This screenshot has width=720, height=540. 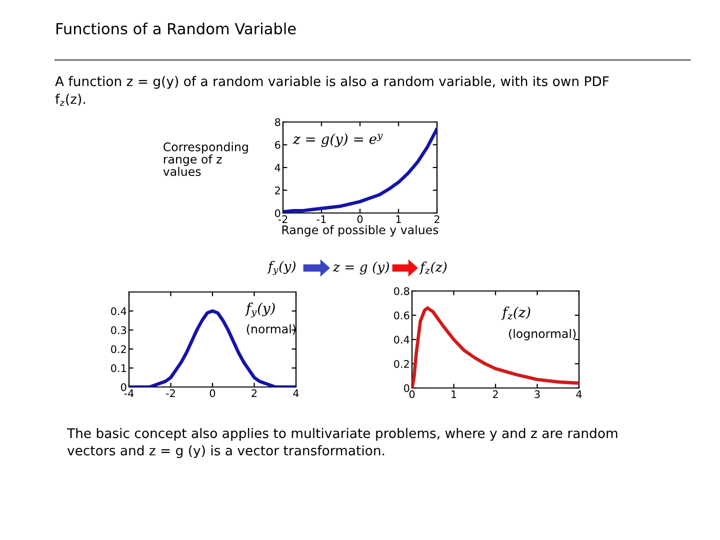 What do you see at coordinates (277, 190) in the screenshot?
I see `y-tick-label: 2` at bounding box center [277, 190].